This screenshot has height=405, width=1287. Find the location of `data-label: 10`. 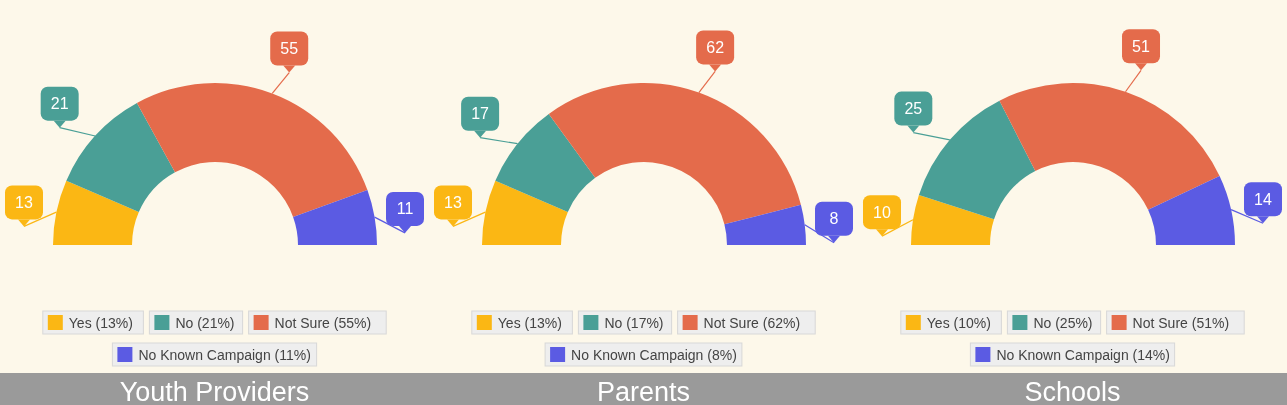

data-label: 10 is located at coordinates (882, 212).